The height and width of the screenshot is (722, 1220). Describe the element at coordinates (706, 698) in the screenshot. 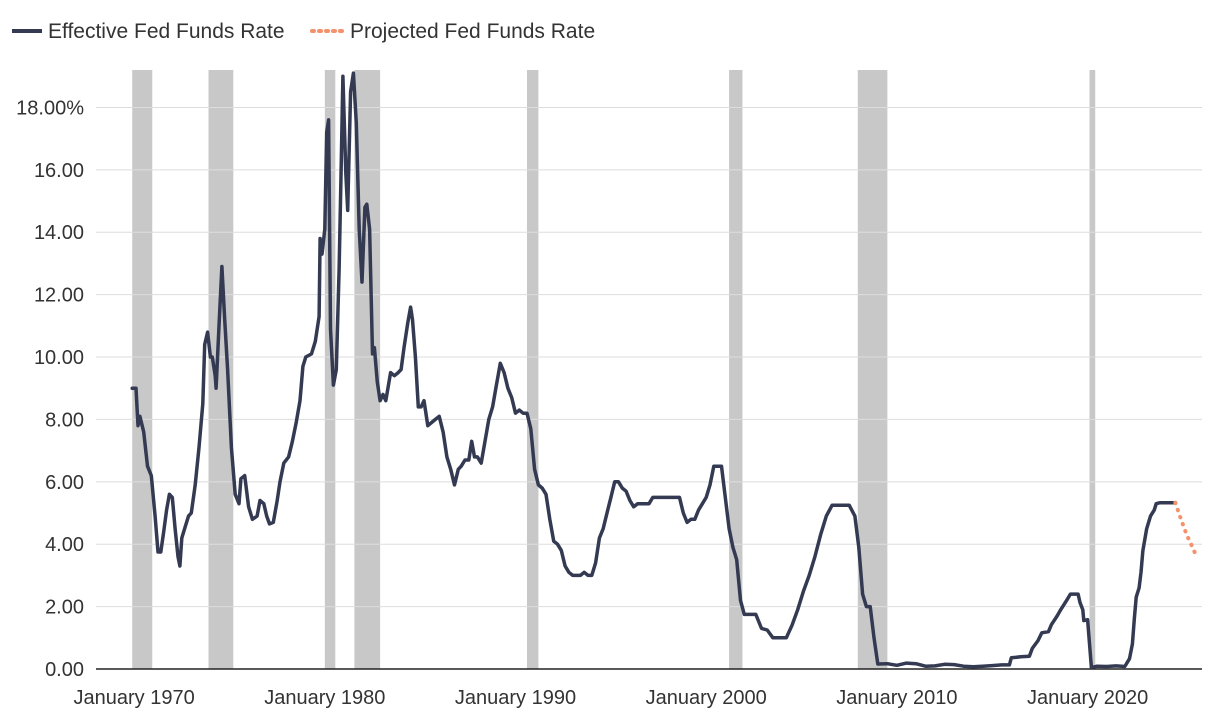

I see `x-tick-label: January 2000` at that location.